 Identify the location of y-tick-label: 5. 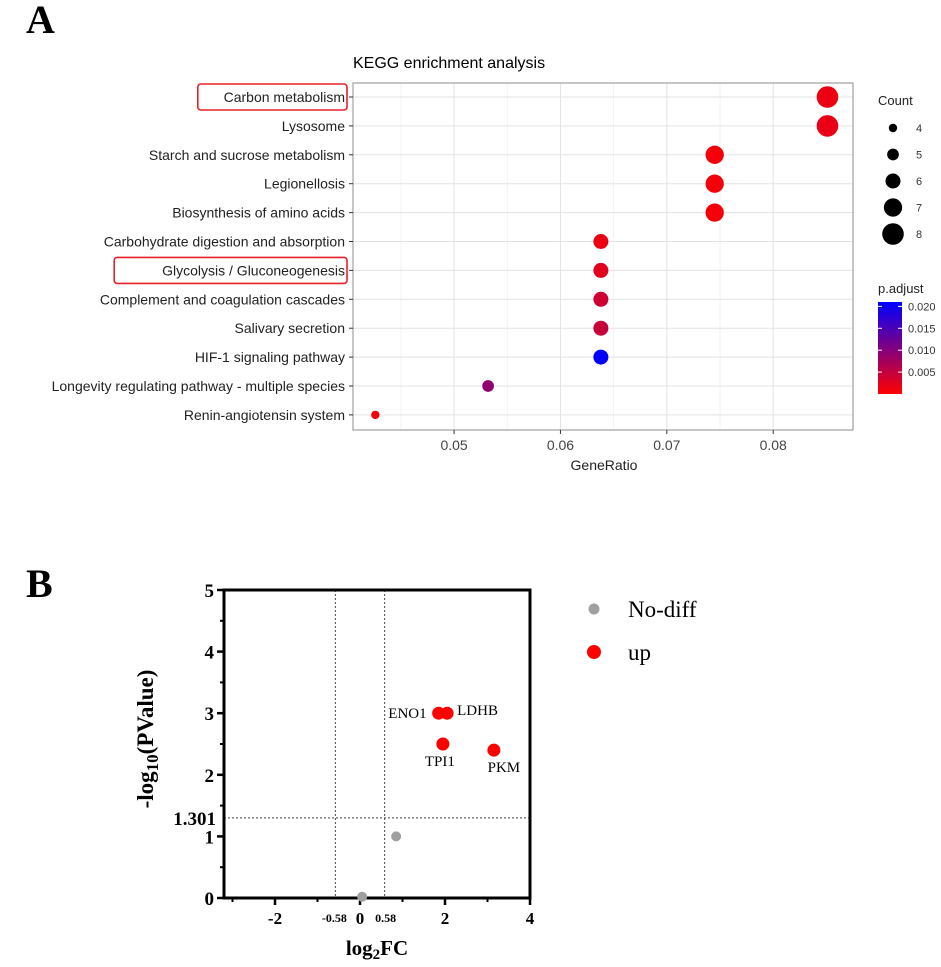
(210, 591).